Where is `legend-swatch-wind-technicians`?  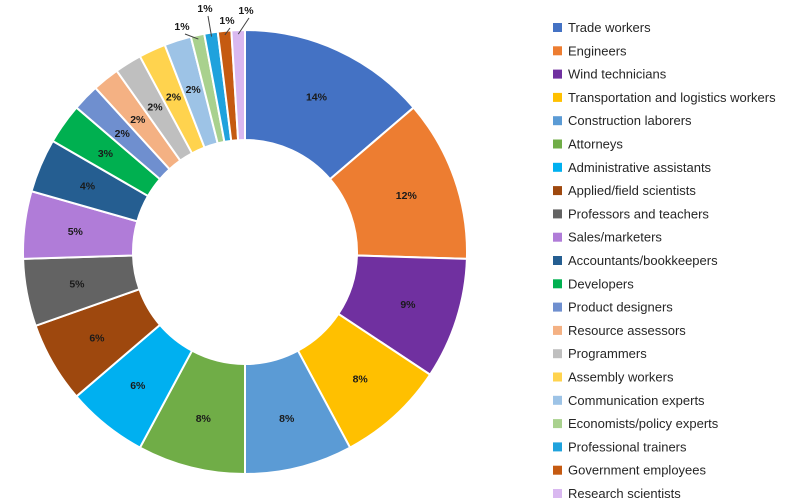 legend-swatch-wind-technicians is located at coordinates (557, 74).